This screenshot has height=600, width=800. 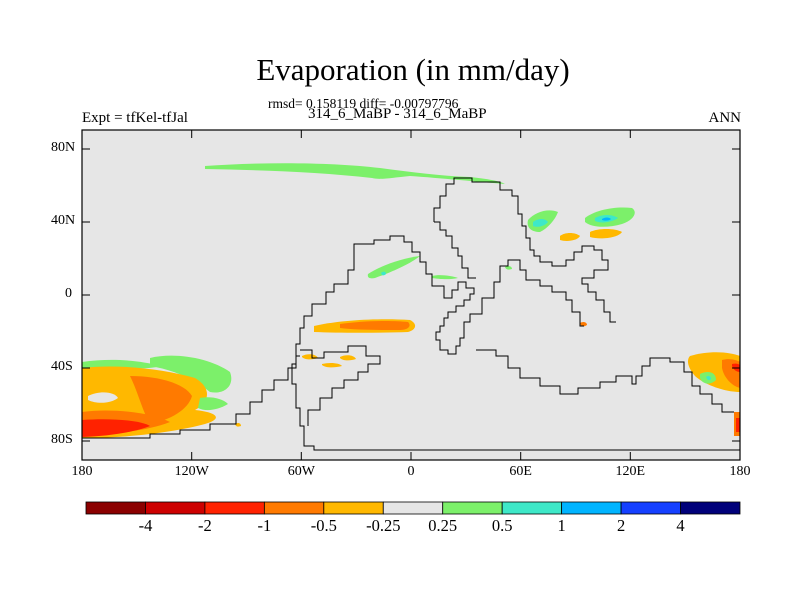 I want to click on contour-pacific-red, so click(x=116, y=428).